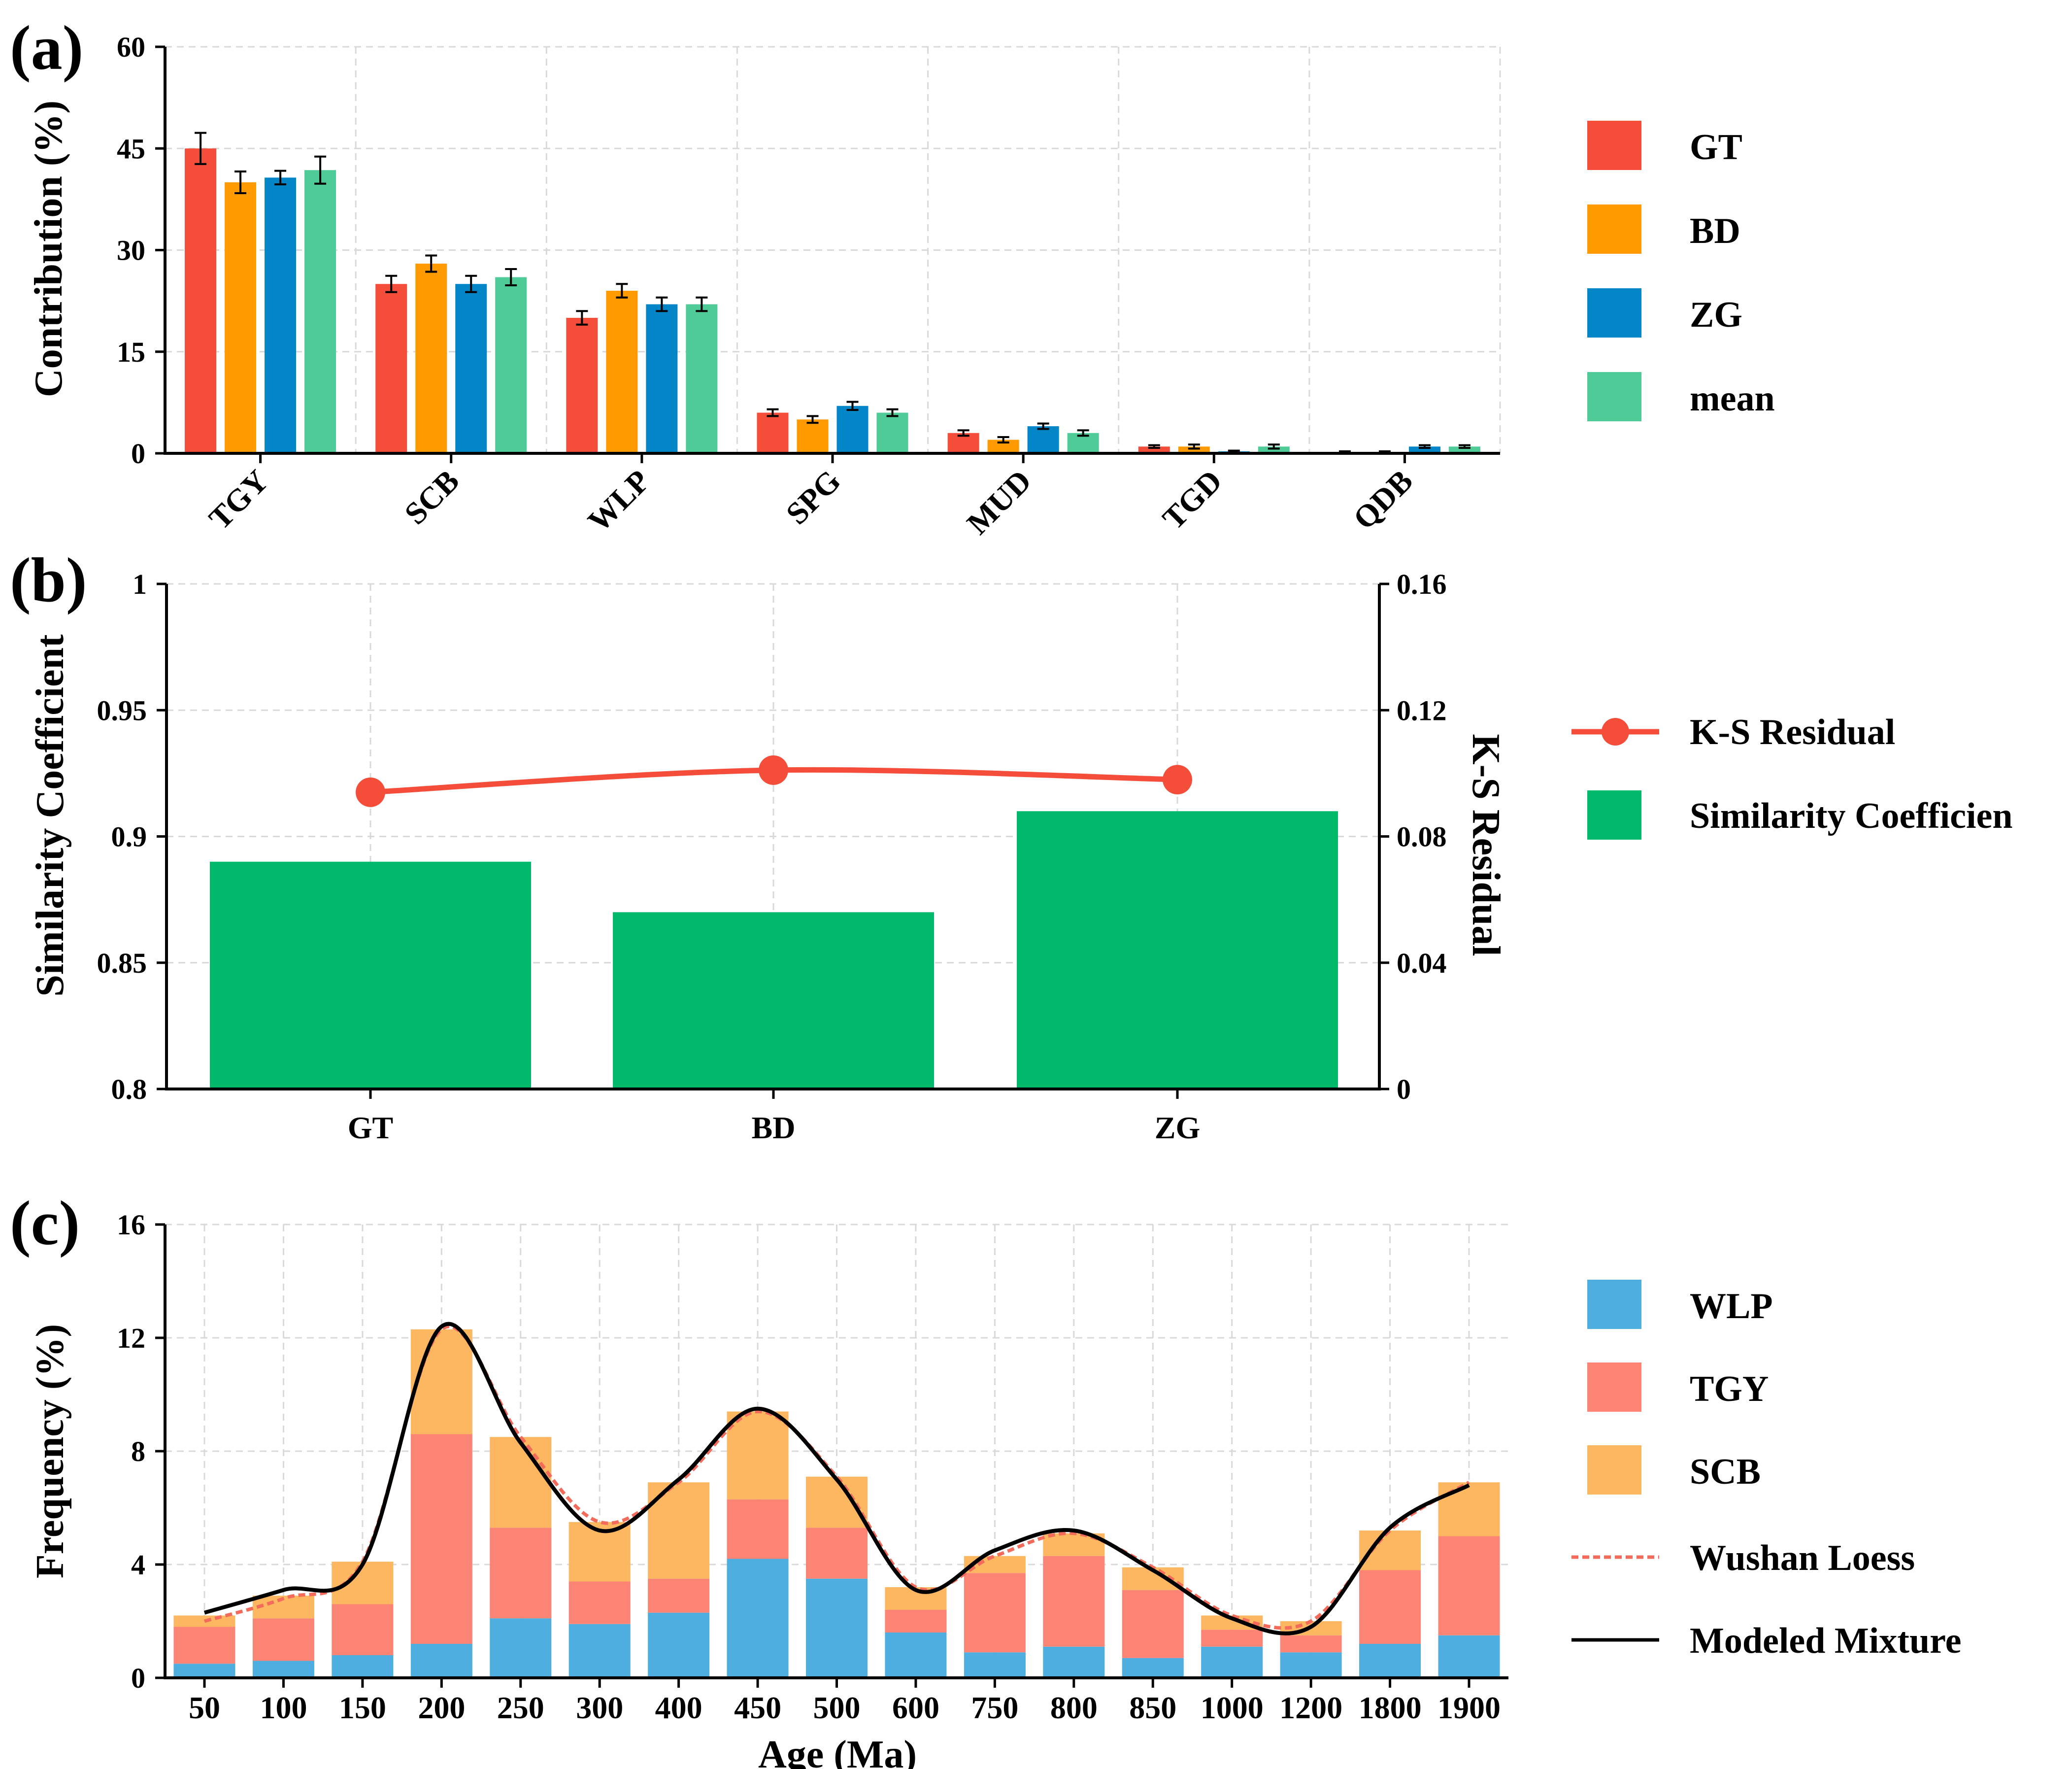 This screenshot has height=1769, width=2072. What do you see at coordinates (1422, 837) in the screenshot?
I see `b-y-tick-label-right: 0.08` at bounding box center [1422, 837].